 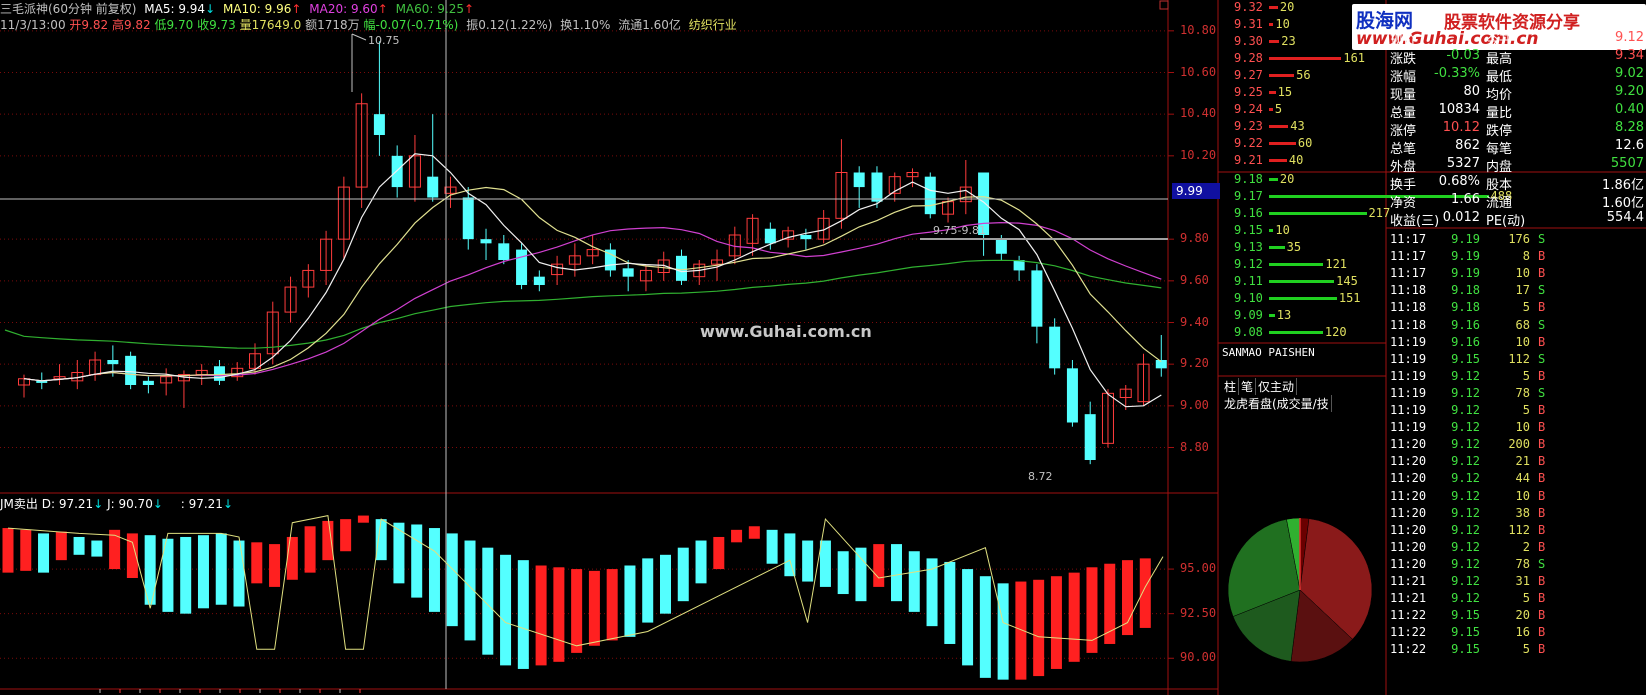 I want to click on price-tick-label: 10.20, so click(x=1198, y=154).